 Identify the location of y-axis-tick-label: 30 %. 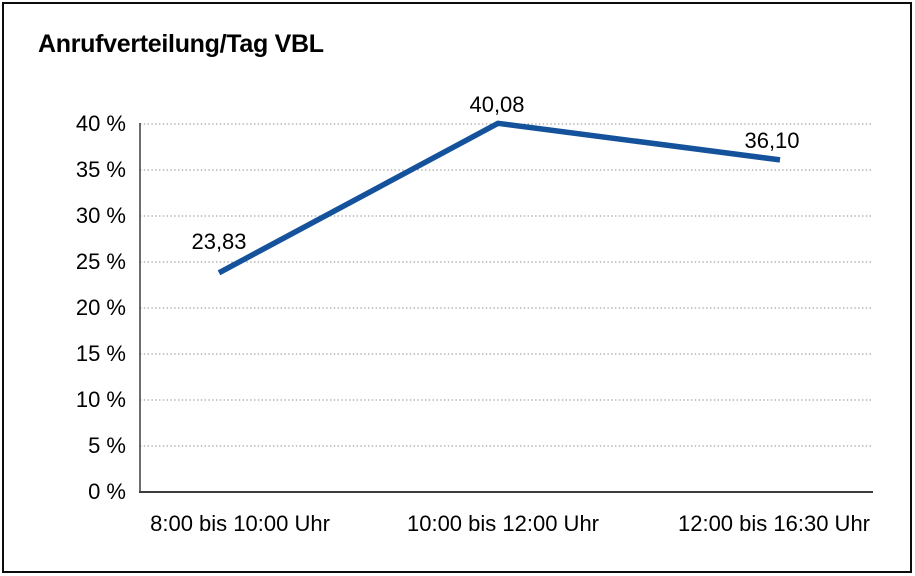
(101, 215).